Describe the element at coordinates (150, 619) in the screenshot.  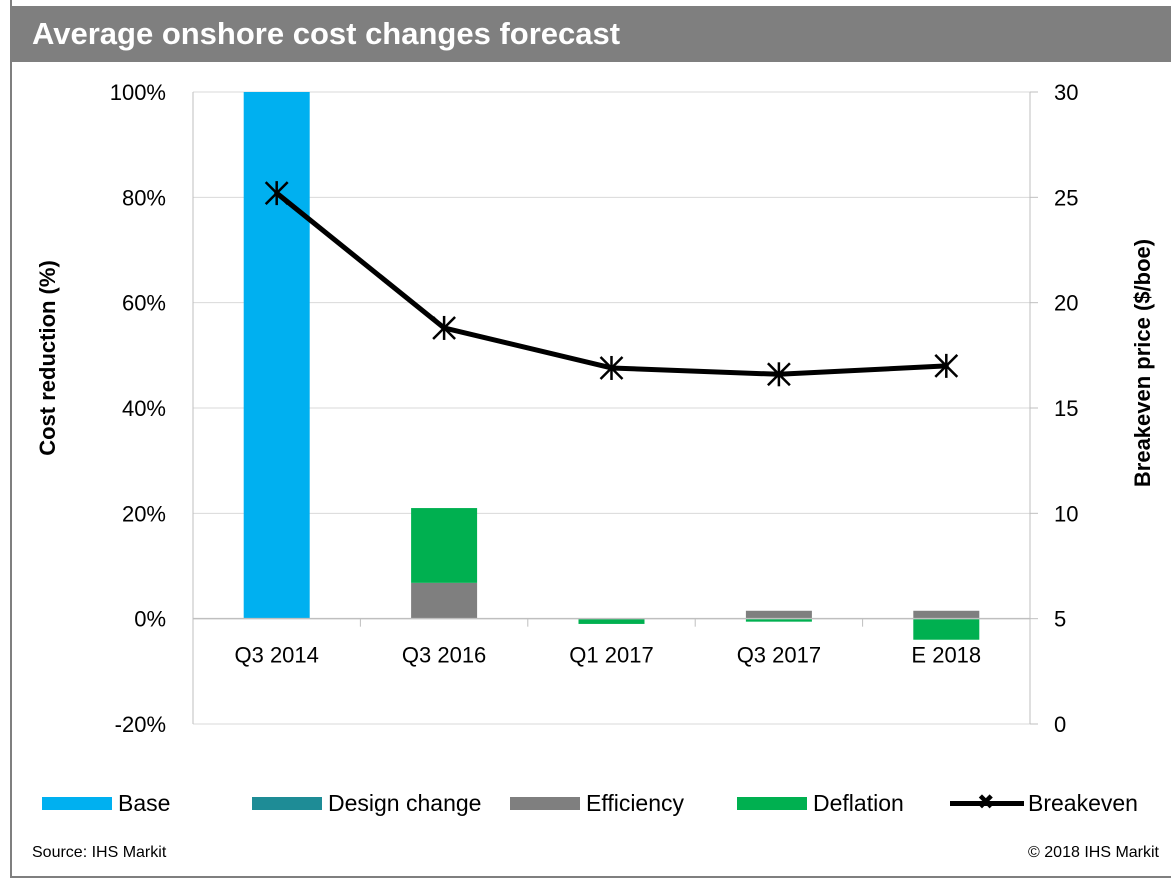
I see `y-tick-label: 0%` at that location.